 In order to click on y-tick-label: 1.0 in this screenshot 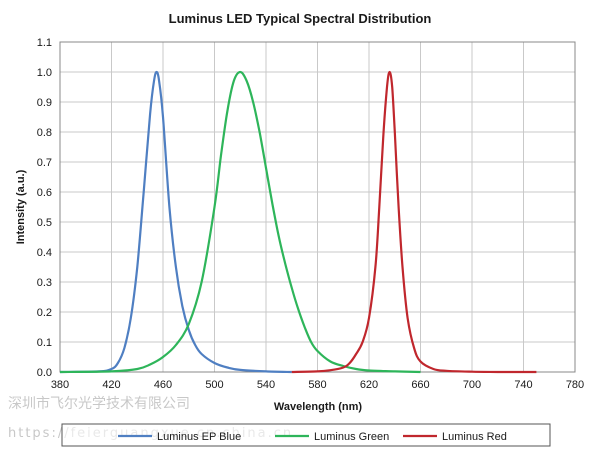, I will do `click(44, 73)`.